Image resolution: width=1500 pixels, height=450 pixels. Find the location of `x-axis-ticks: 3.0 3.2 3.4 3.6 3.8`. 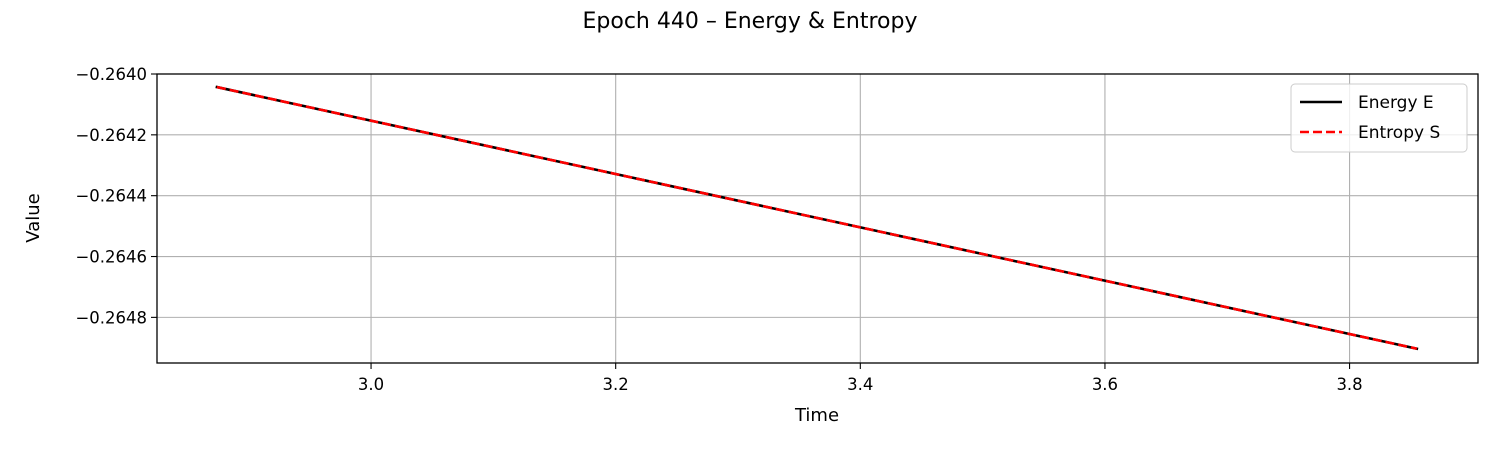

x-axis-ticks: 3.0 3.2 3.4 3.6 3.8 is located at coordinates (860, 378).